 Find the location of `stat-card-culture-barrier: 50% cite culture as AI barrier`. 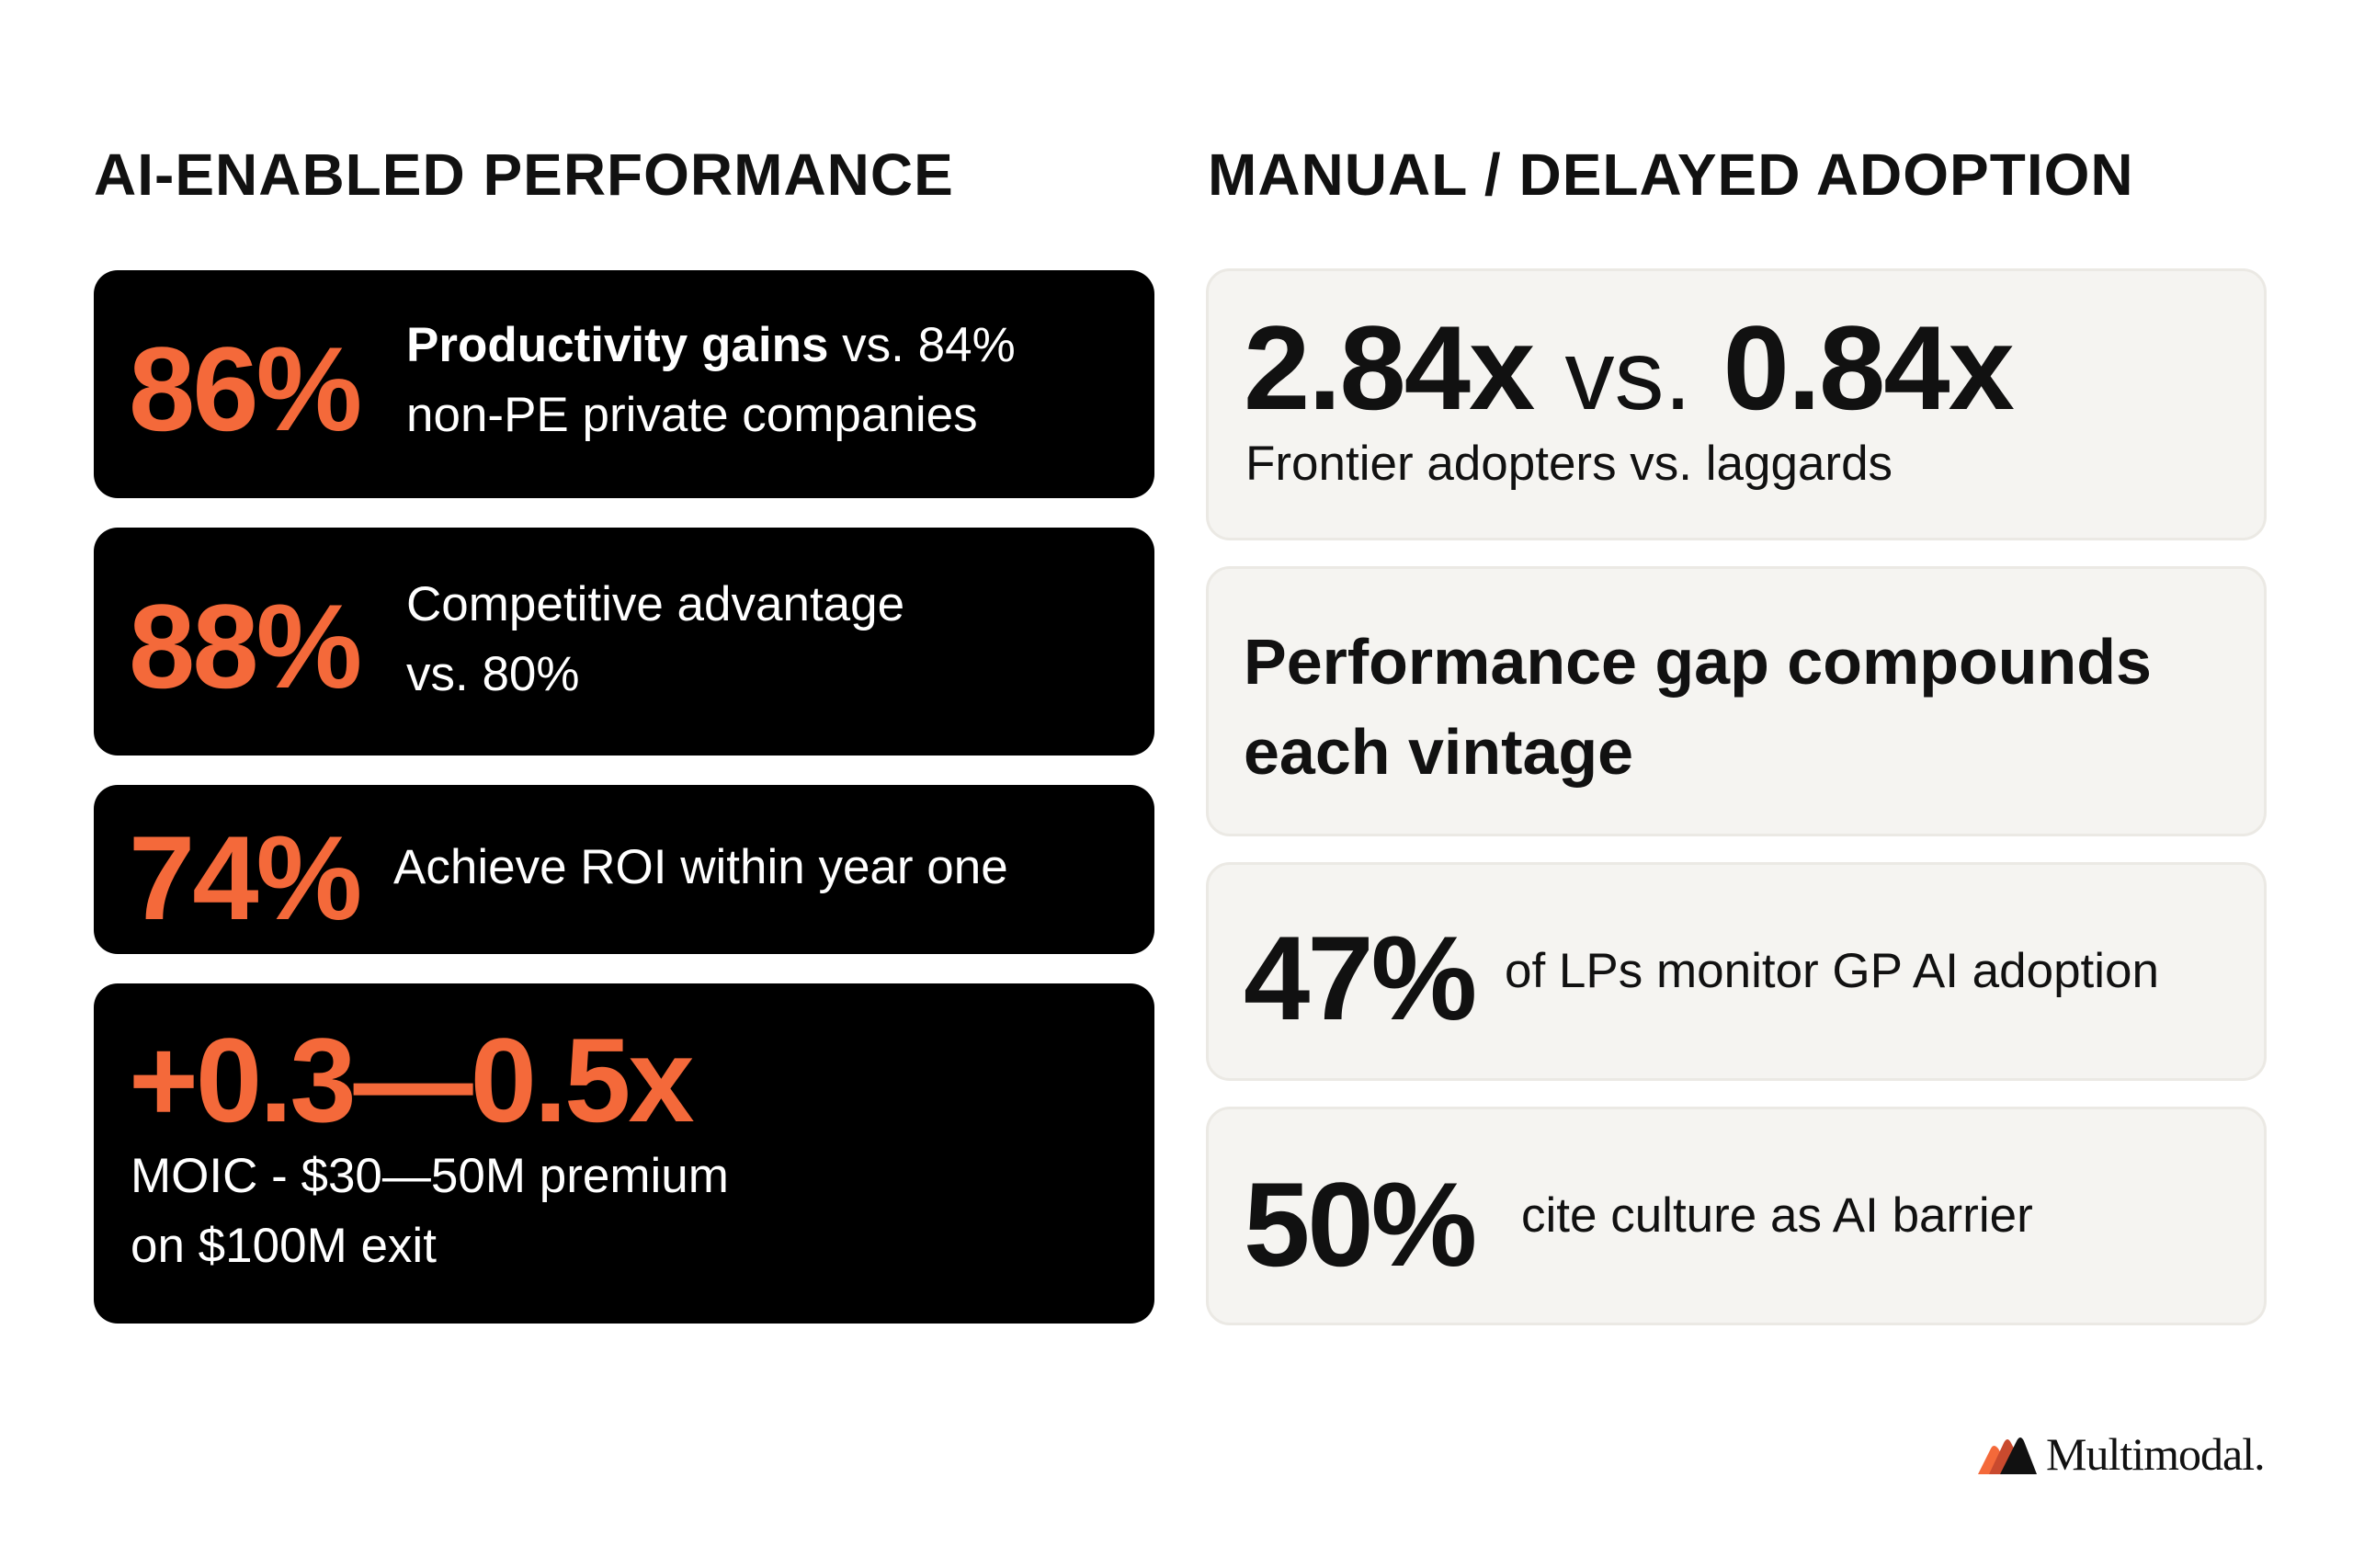

stat-card-culture-barrier: 50% cite culture as AI barrier is located at coordinates (1736, 1216).